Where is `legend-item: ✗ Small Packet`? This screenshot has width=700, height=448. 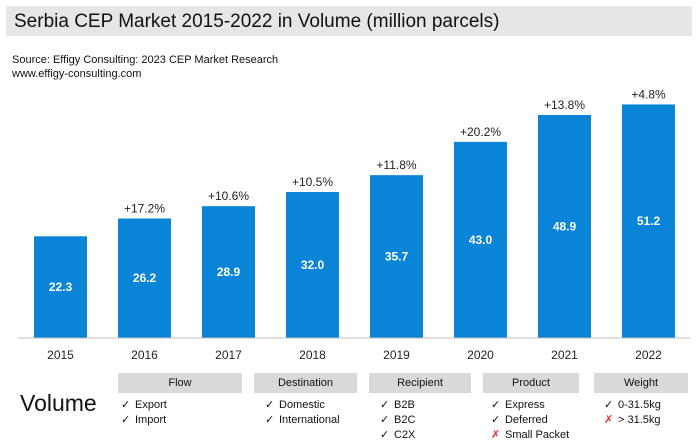
legend-item: ✗ Small Packet is located at coordinates (530, 435).